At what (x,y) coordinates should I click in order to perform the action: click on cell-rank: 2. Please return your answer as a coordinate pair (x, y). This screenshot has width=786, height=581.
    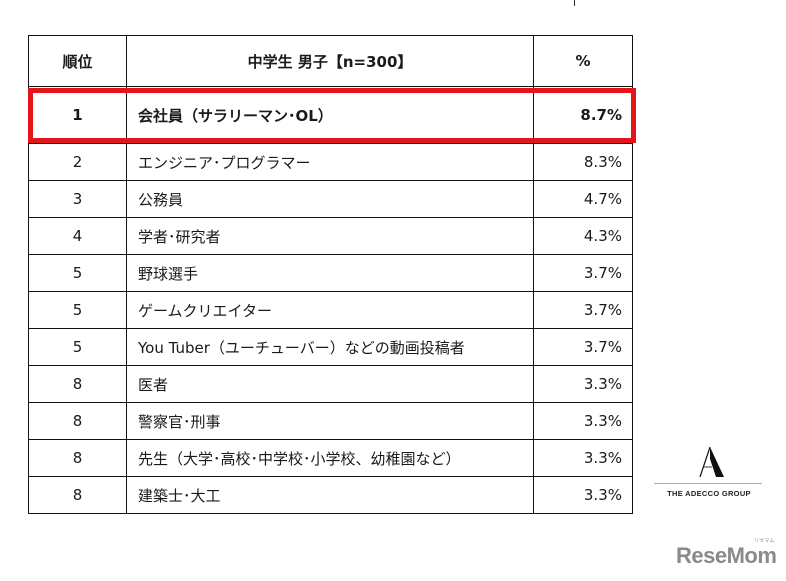
    Looking at the image, I should click on (77, 162).